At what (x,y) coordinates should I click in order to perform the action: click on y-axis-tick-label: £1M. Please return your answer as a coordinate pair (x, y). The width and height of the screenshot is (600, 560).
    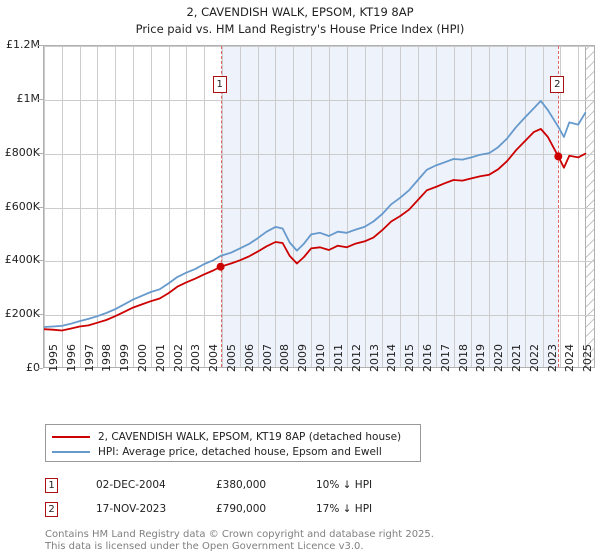
    Looking at the image, I should click on (28, 98).